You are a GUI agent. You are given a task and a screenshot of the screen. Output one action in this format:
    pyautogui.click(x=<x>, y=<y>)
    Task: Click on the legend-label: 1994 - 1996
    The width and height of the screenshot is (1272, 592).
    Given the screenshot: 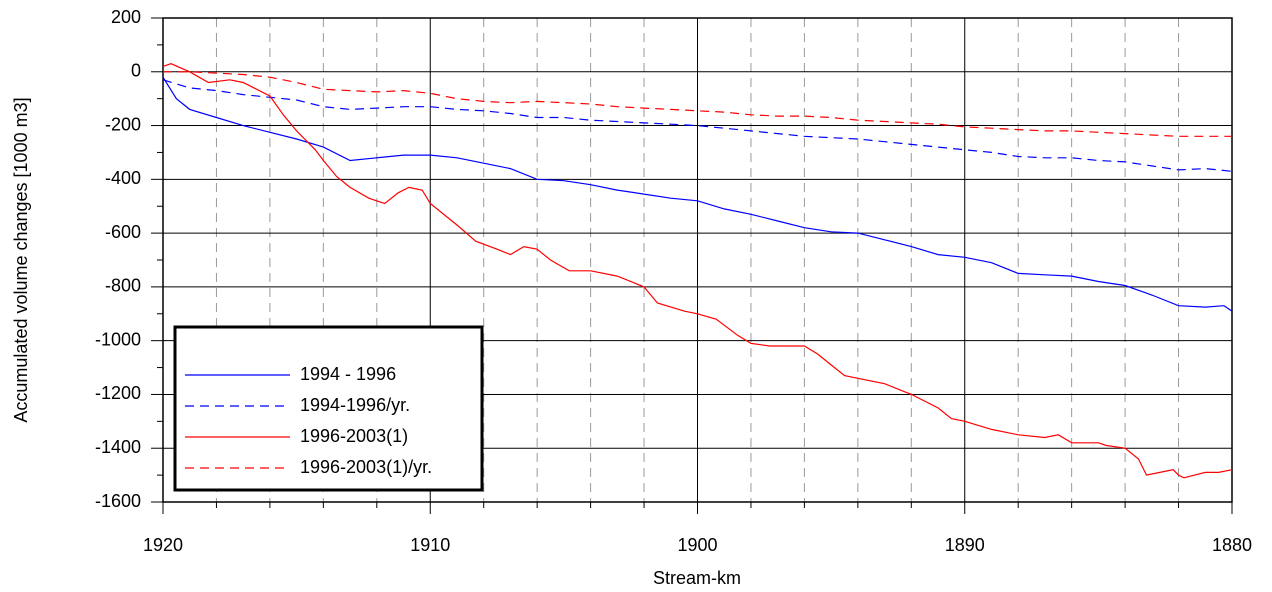 What is the action you would take?
    pyautogui.click(x=348, y=374)
    